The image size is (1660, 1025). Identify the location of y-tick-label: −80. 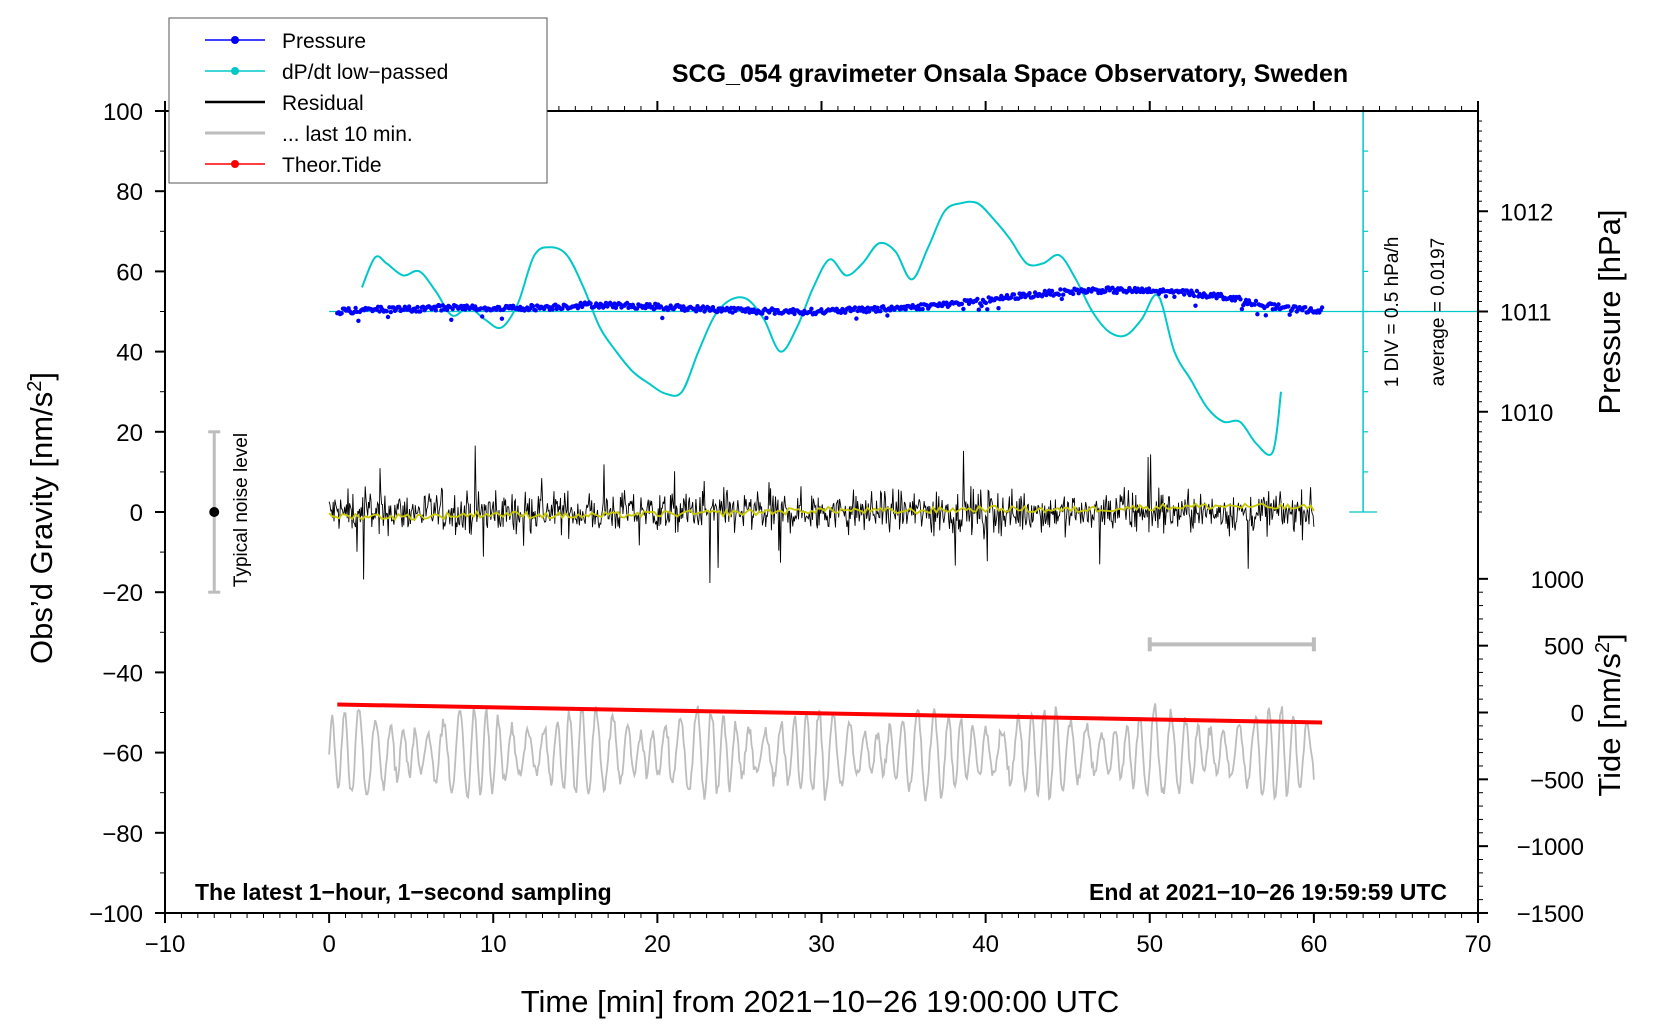
(122, 834).